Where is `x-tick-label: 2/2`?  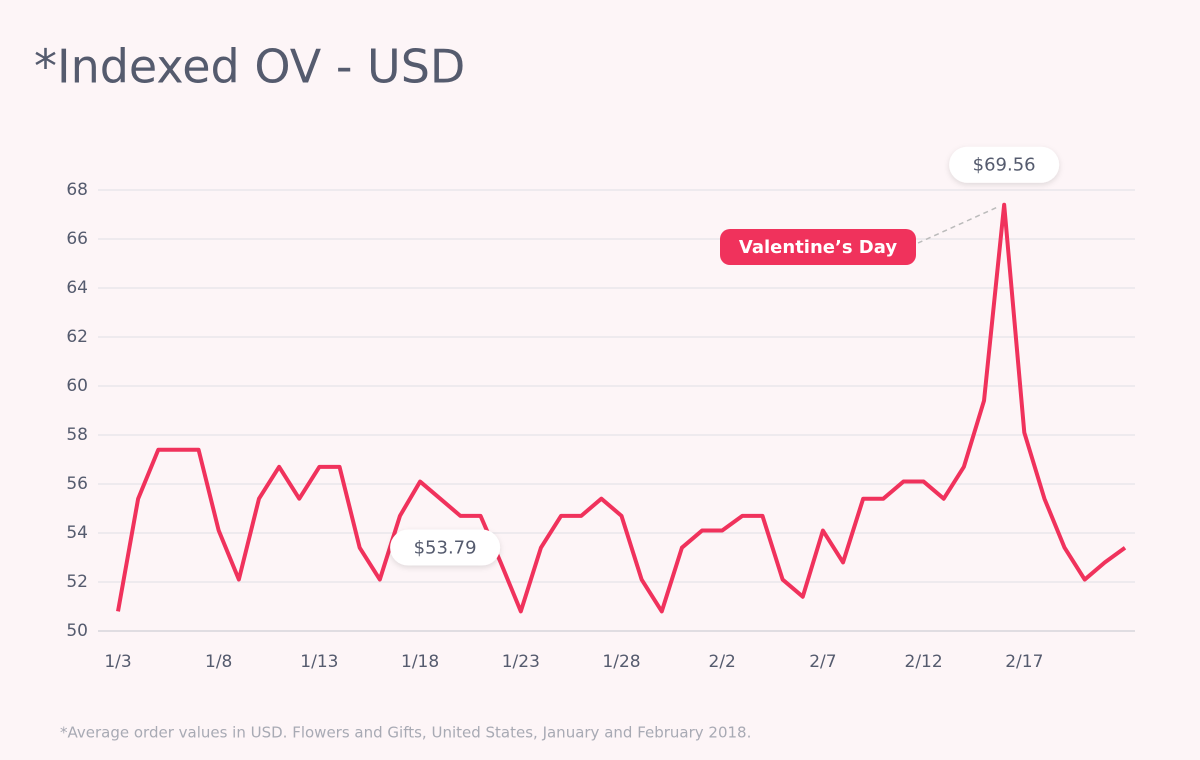 x-tick-label: 2/2 is located at coordinates (722, 662).